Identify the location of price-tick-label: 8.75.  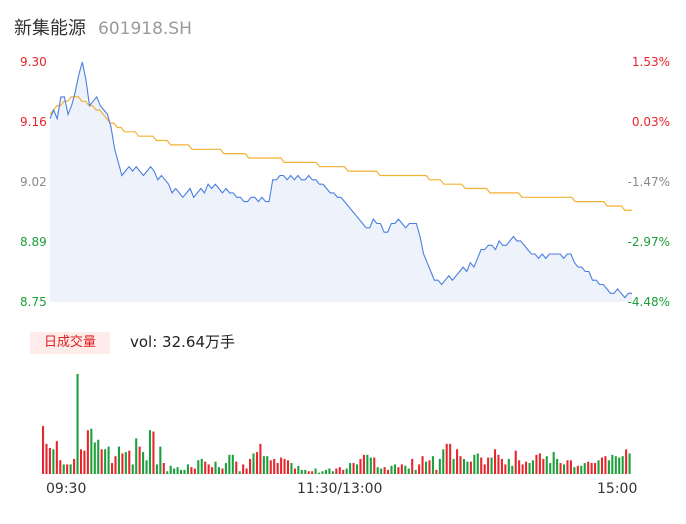
(33, 302).